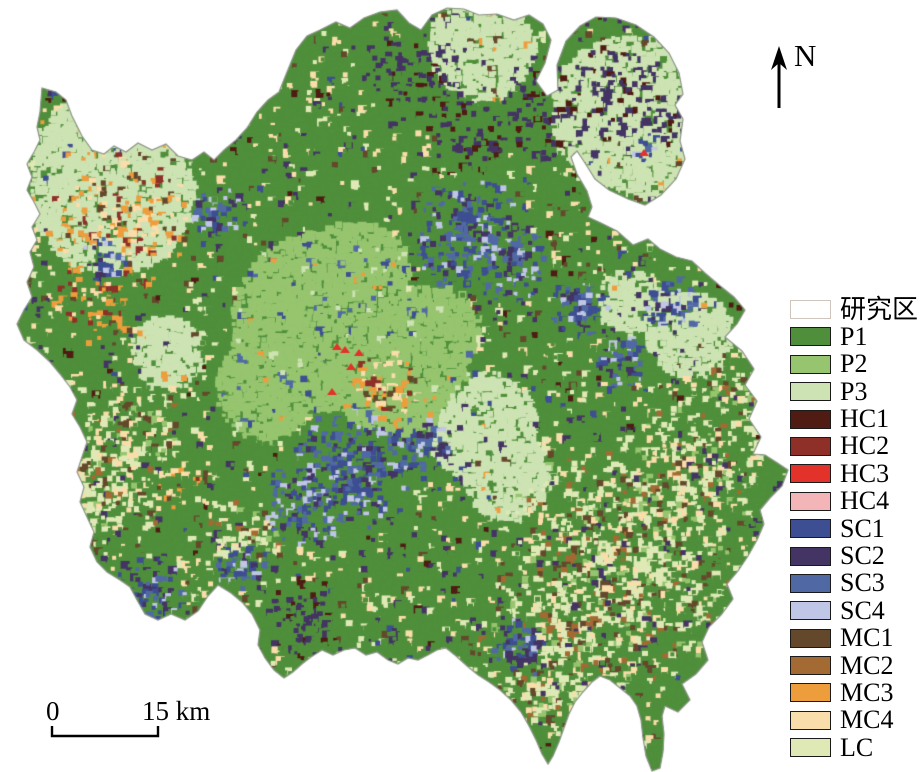 The width and height of the screenshot is (921, 772). I want to click on legend-item-HC1: HC1, so click(855, 419).